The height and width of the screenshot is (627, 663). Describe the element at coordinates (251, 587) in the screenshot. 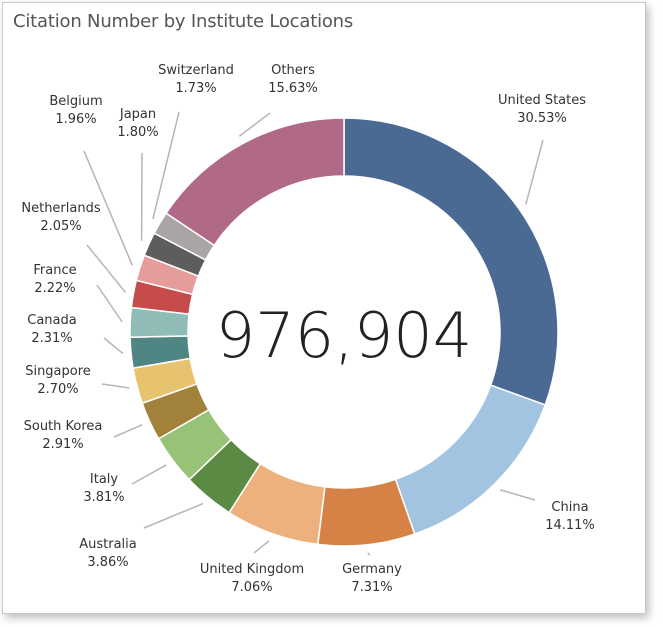

I see `slice-percent-label: 7.06%` at that location.